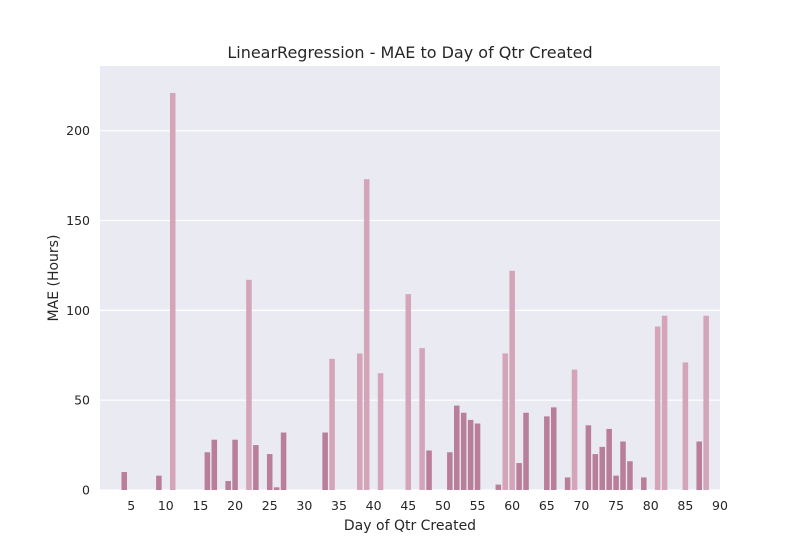 Image resolution: width=800 pixels, height=550 pixels. What do you see at coordinates (512, 505) in the screenshot?
I see `x-tick-label: 60` at bounding box center [512, 505].